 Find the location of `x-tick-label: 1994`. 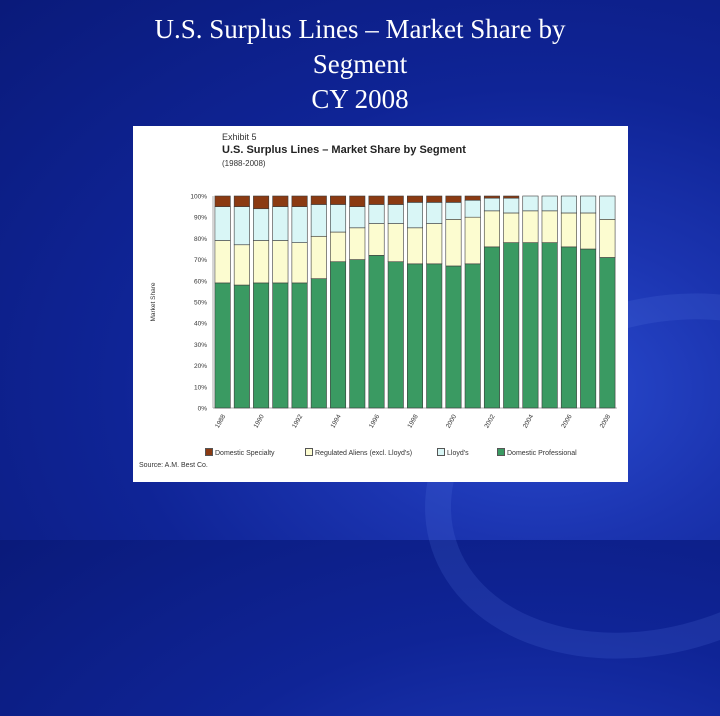

x-tick-label: 1994 is located at coordinates (335, 421).